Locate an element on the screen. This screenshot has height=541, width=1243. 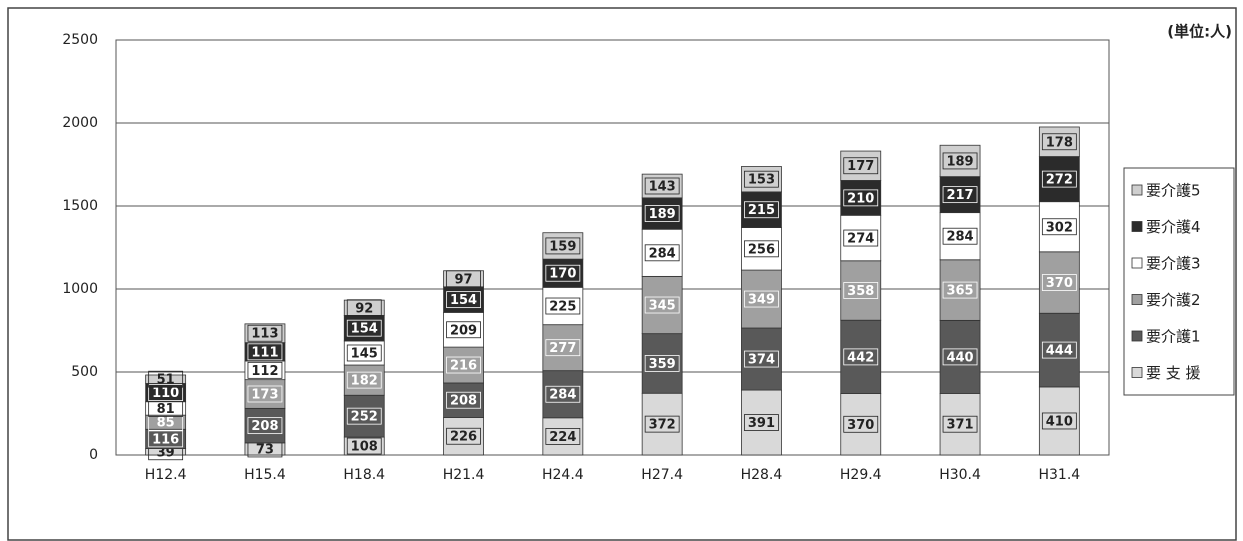
x-tick-label: H15.4 is located at coordinates (265, 475).